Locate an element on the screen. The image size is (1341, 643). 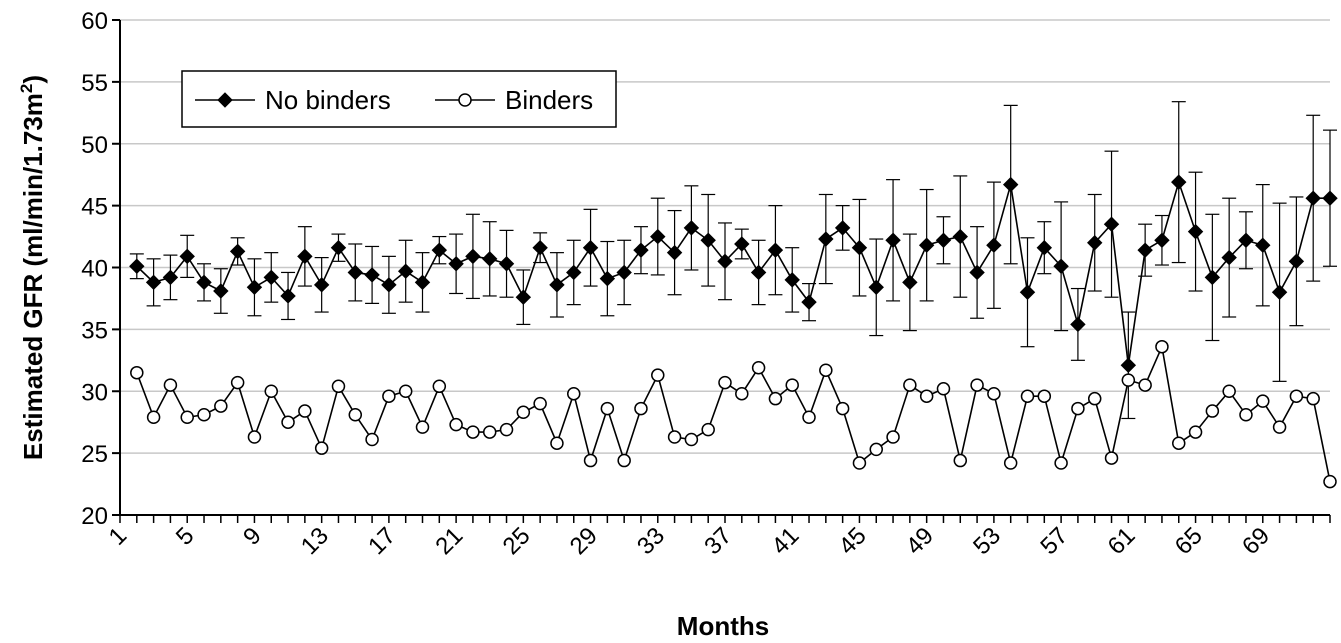
x-tick-label: 29 is located at coordinates (584, 541).